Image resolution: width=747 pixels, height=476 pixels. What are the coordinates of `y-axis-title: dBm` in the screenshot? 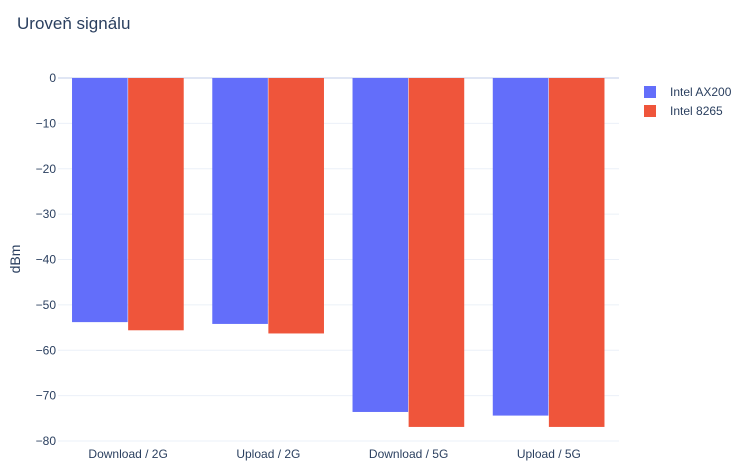 It's located at (15, 259).